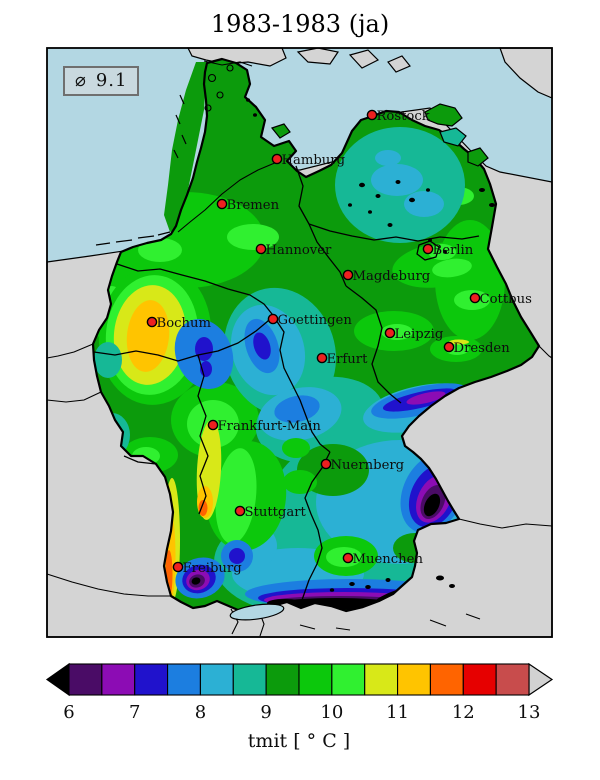  I want to click on city-marker-stuttgart, so click(240, 511).